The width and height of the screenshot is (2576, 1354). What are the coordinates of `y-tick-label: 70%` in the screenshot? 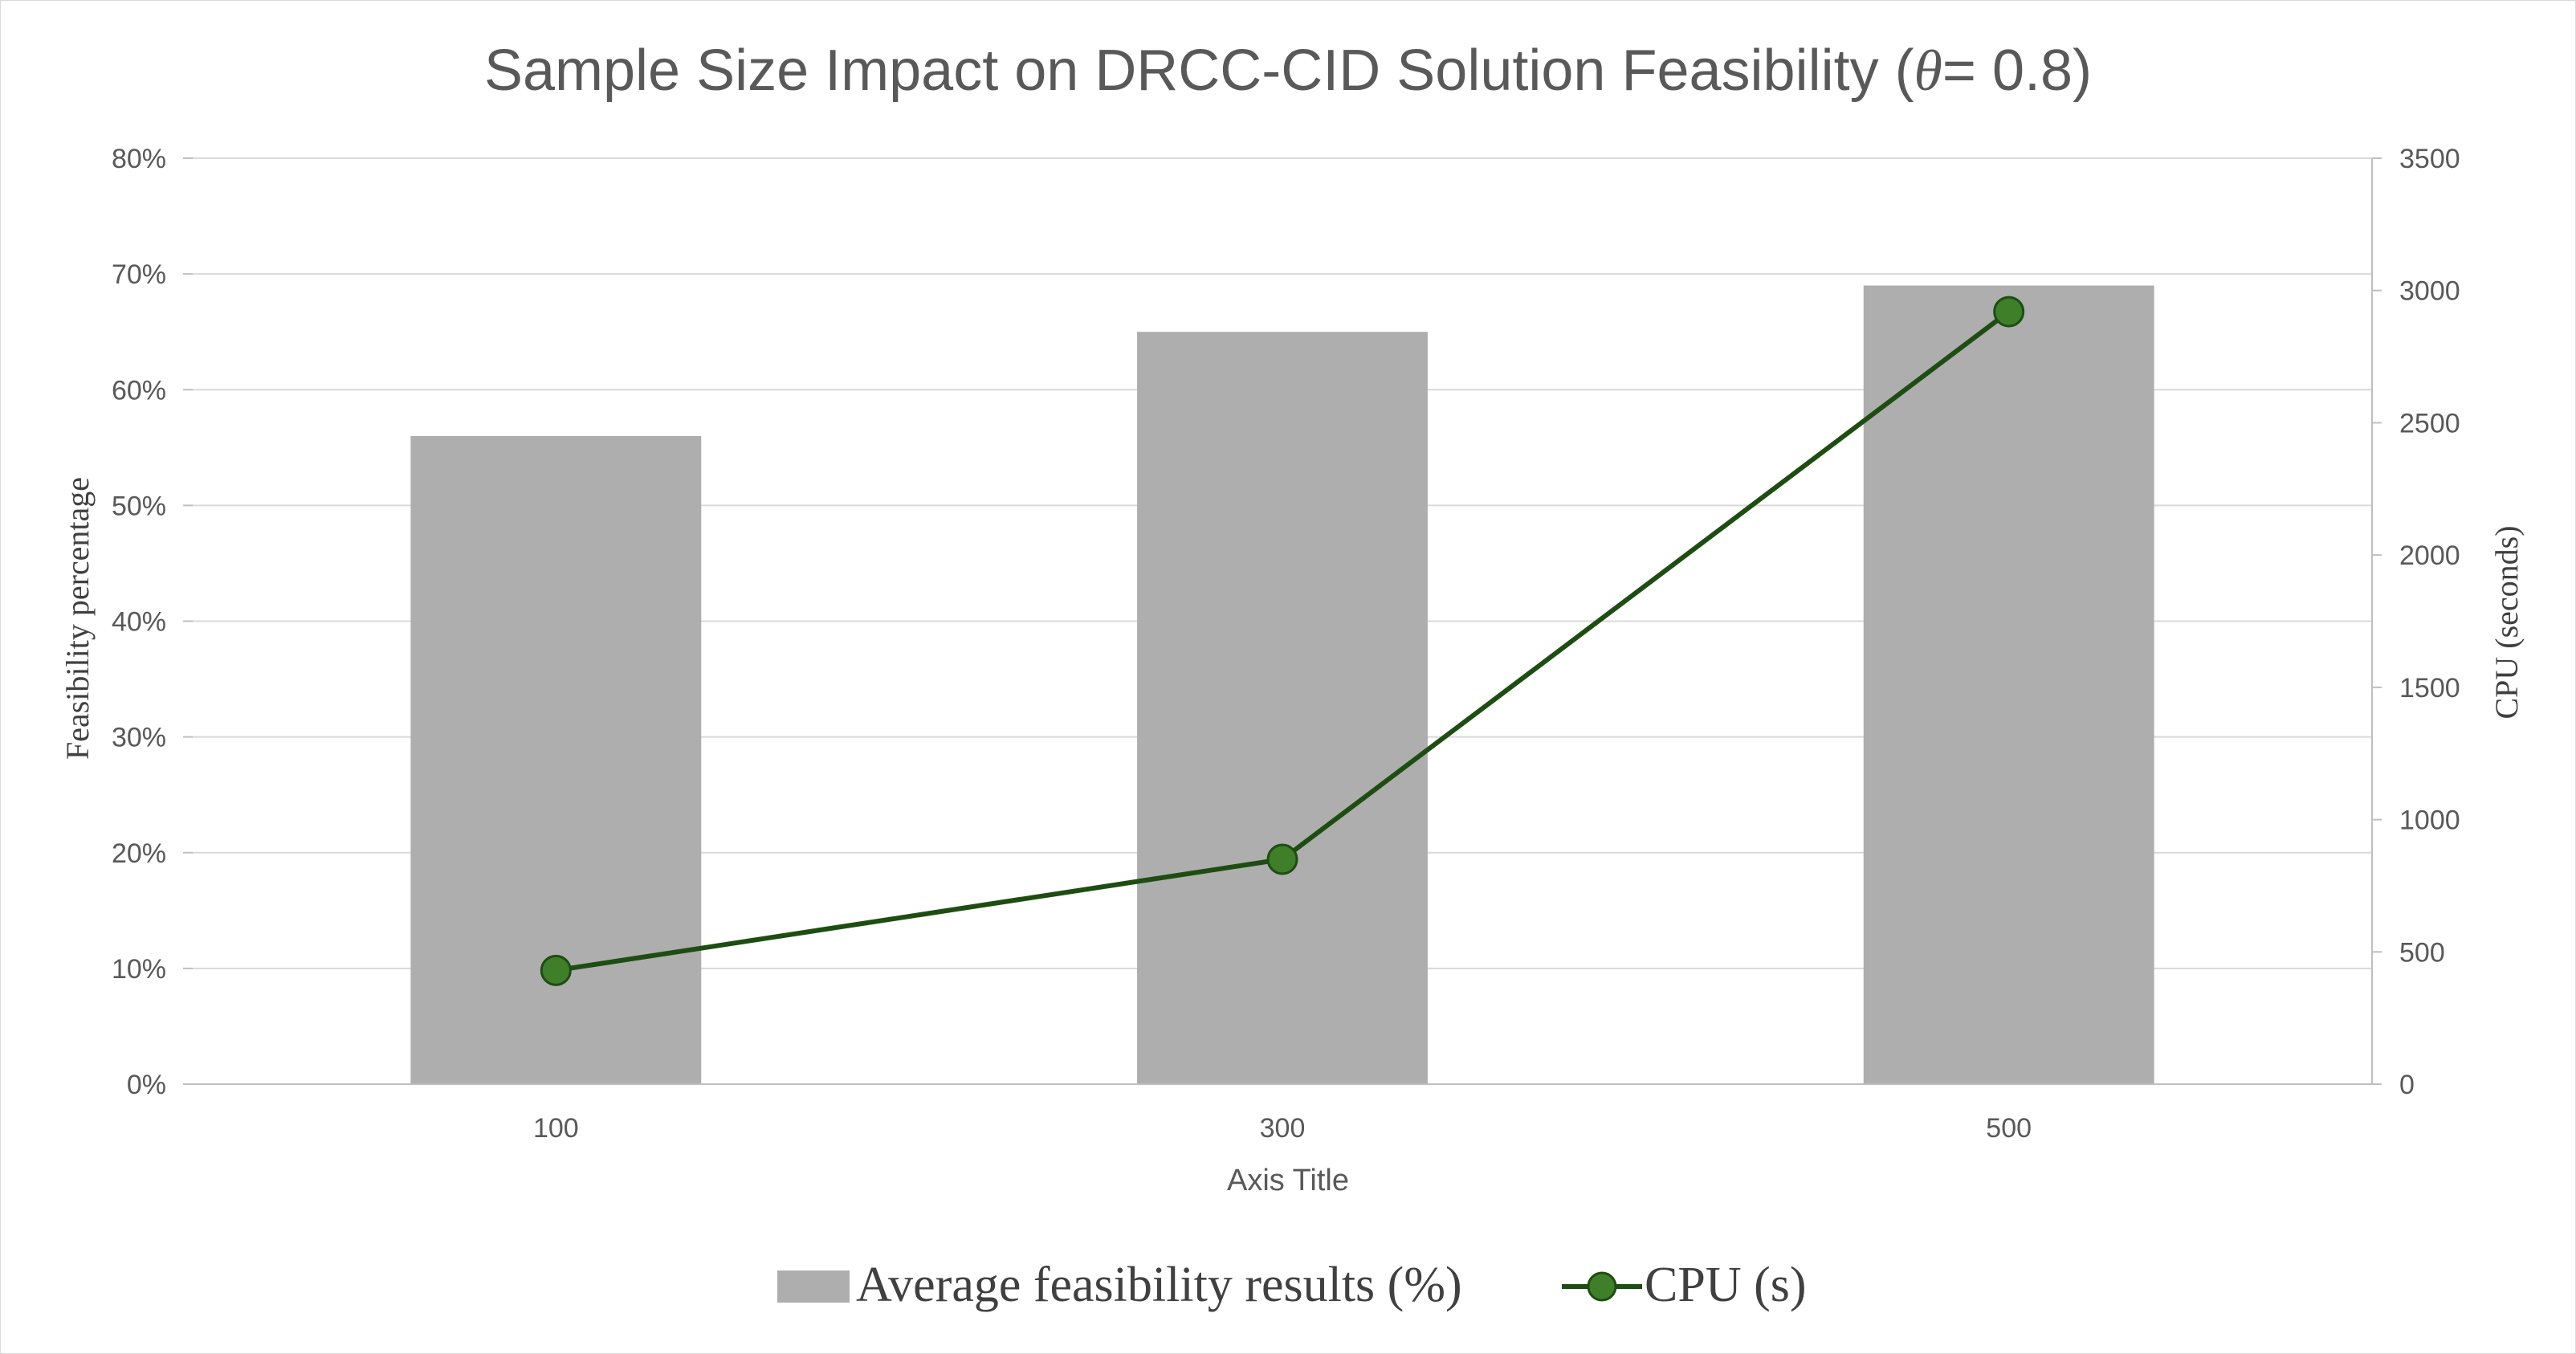 It's located at (139, 274).